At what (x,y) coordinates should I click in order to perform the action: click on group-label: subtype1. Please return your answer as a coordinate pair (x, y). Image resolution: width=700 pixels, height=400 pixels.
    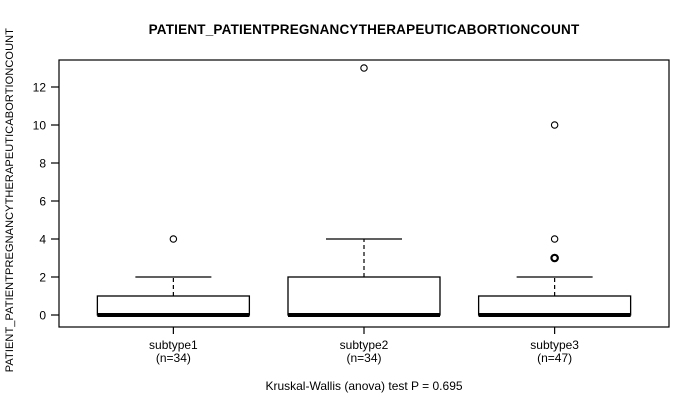
    Looking at the image, I should click on (173, 345).